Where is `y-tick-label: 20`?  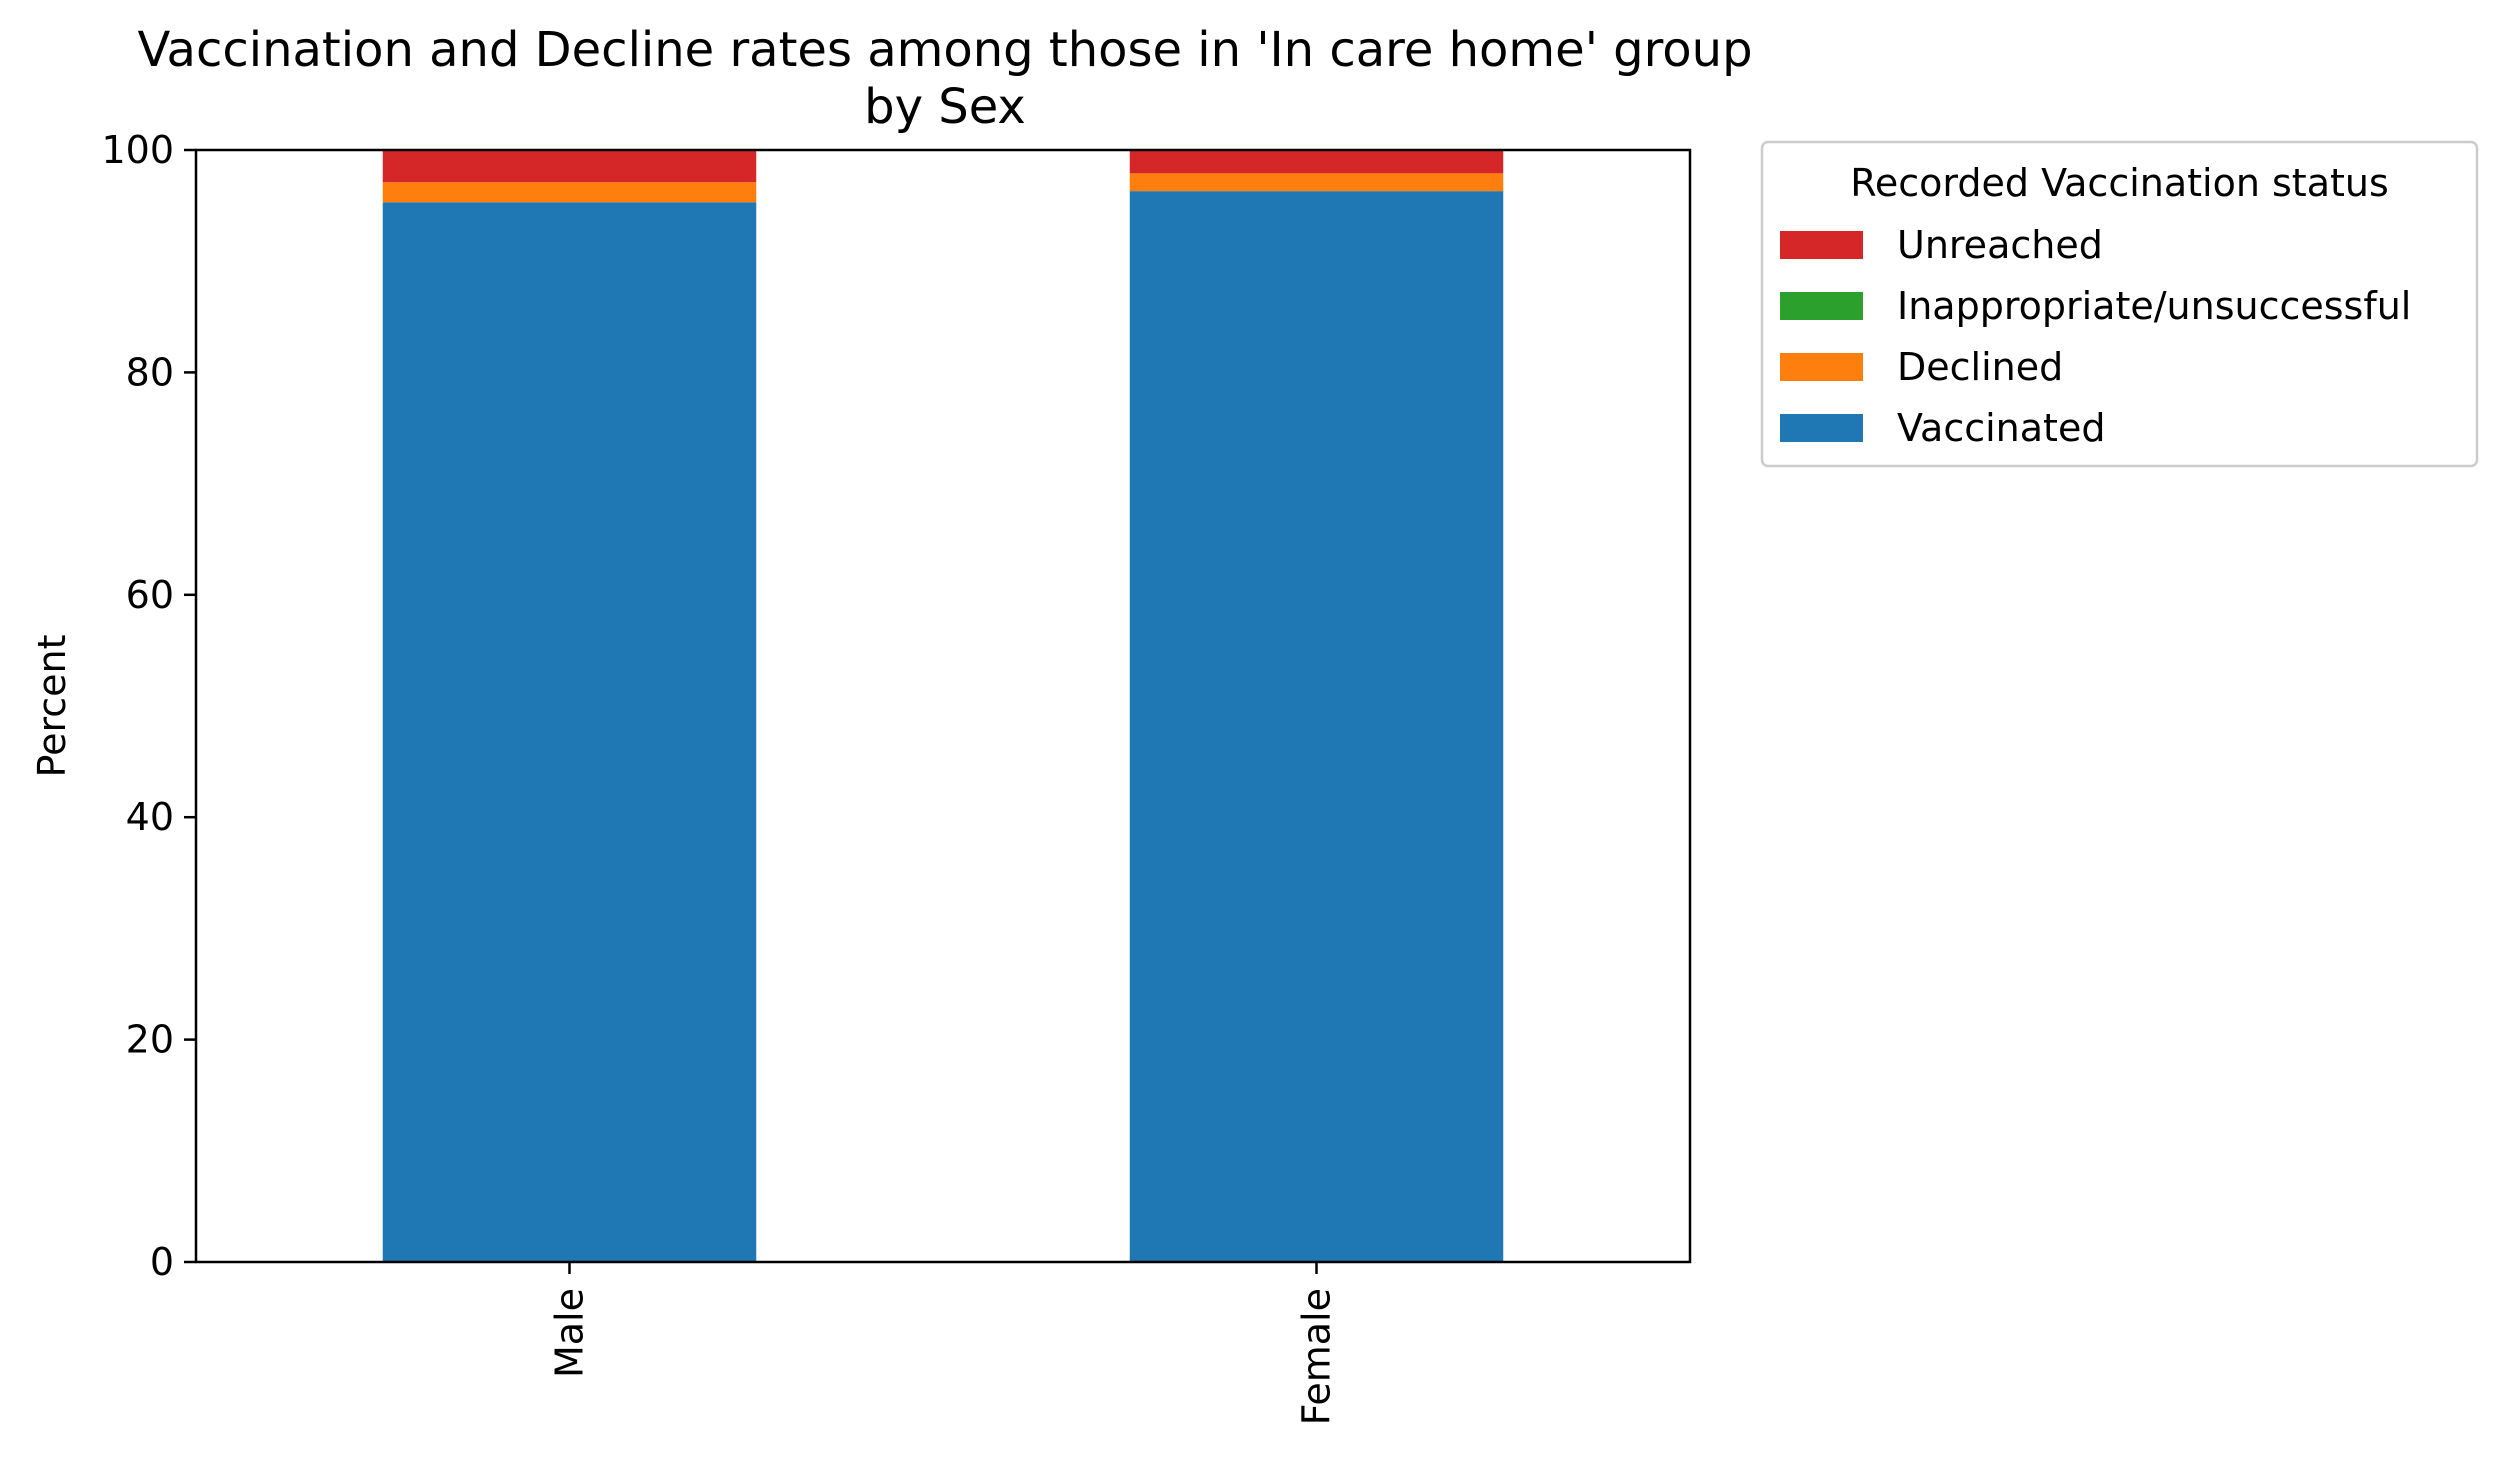
y-tick-label: 20 is located at coordinates (150, 1040).